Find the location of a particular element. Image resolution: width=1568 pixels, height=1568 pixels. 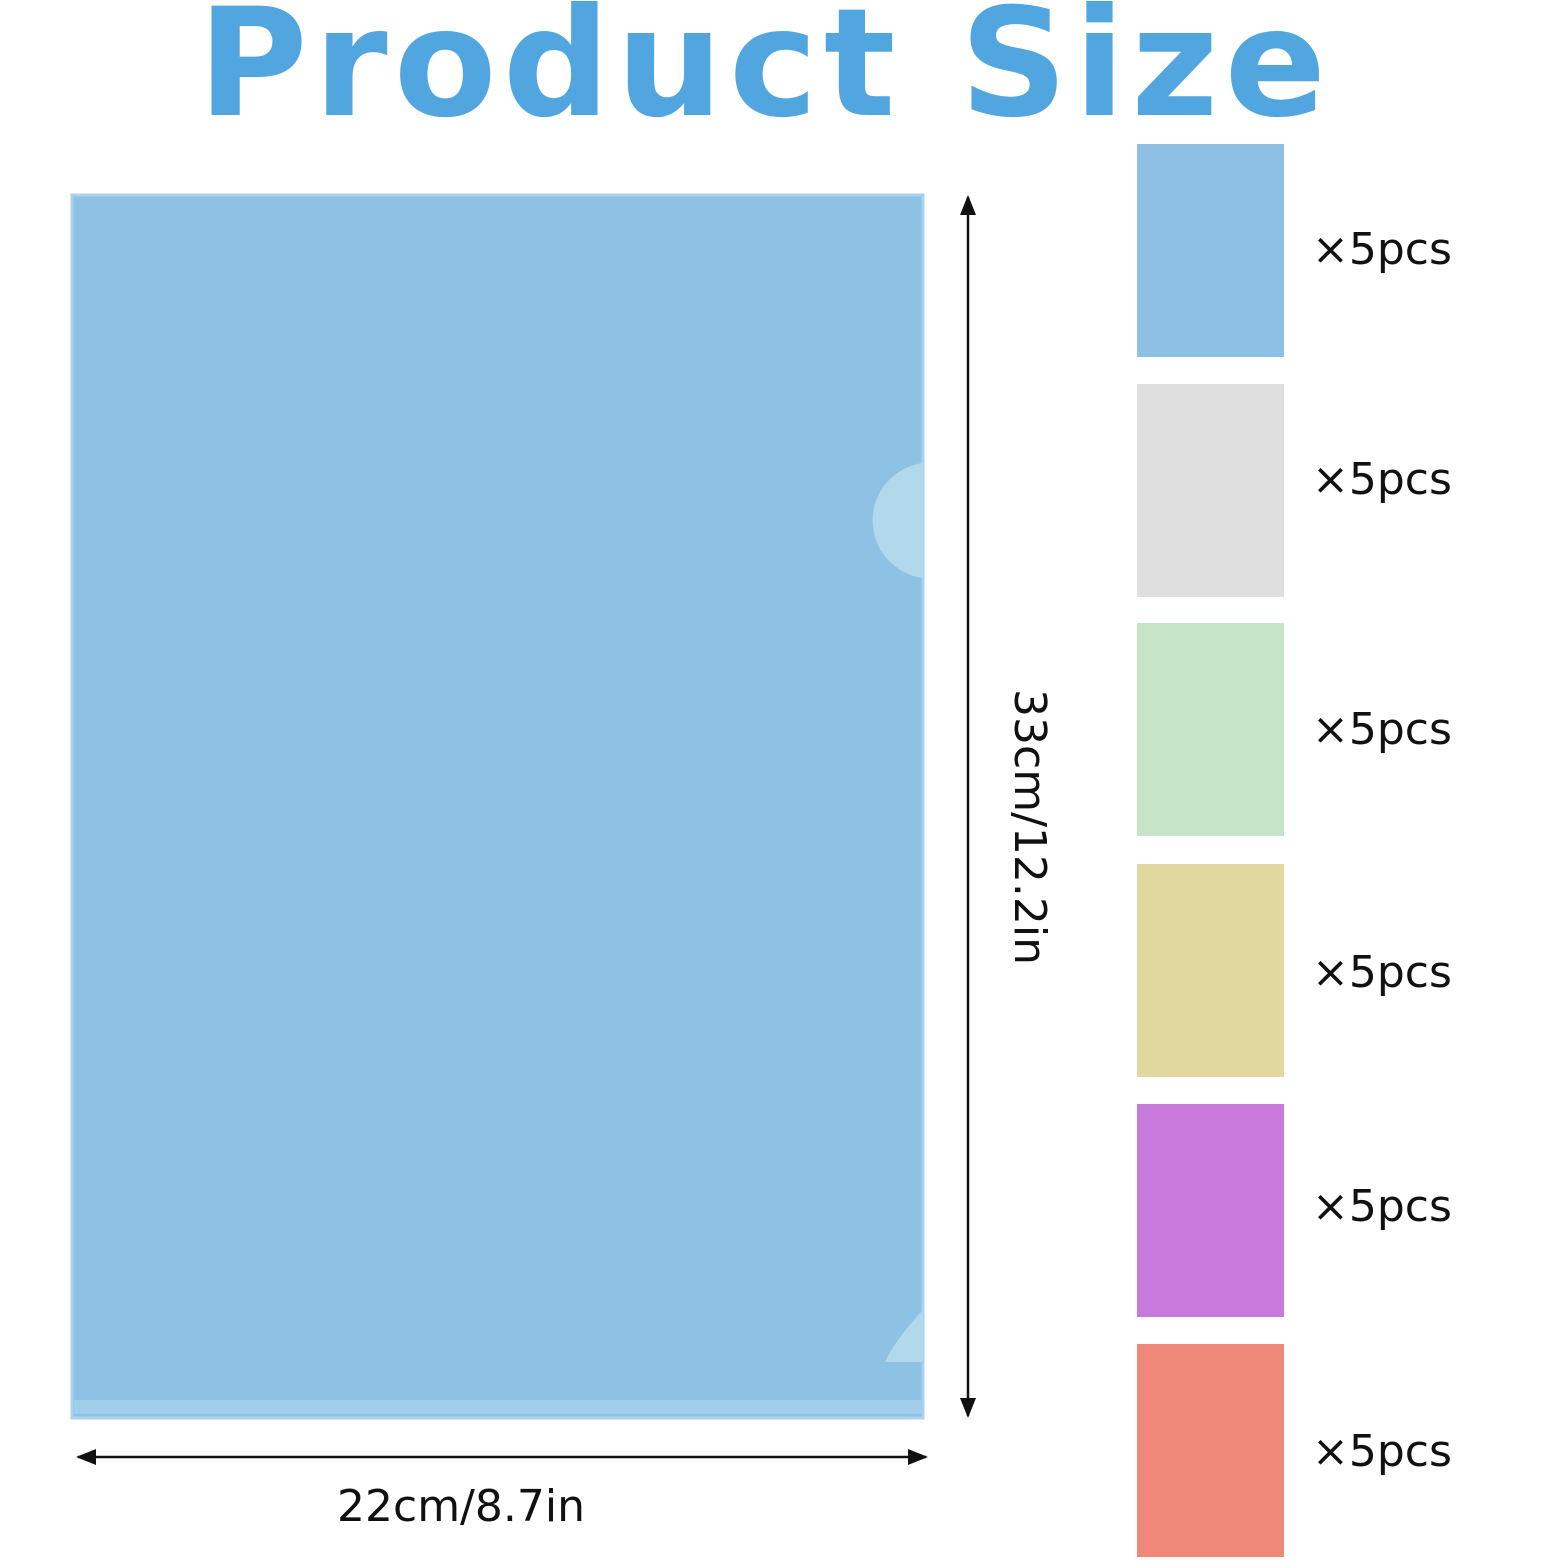

title: Product Size is located at coordinates (765, 75).